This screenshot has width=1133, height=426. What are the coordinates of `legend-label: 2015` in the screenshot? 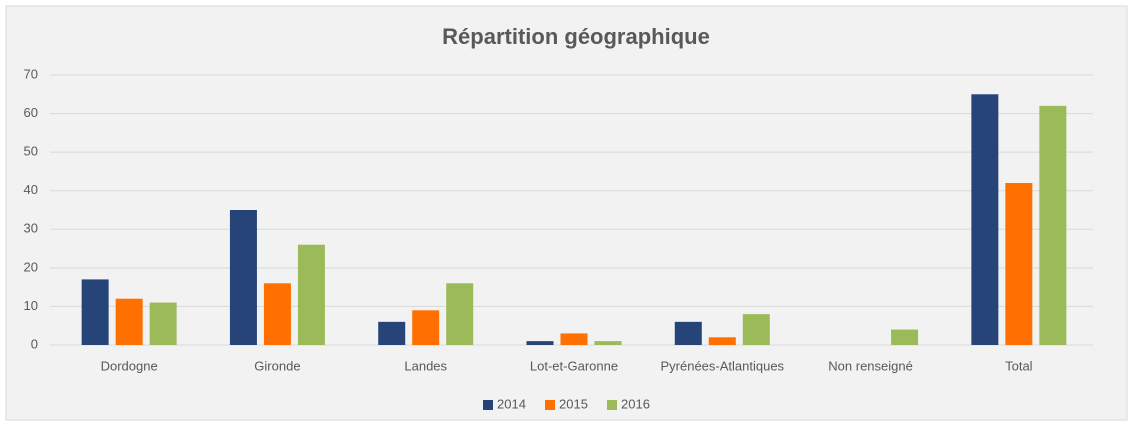 It's located at (573, 403).